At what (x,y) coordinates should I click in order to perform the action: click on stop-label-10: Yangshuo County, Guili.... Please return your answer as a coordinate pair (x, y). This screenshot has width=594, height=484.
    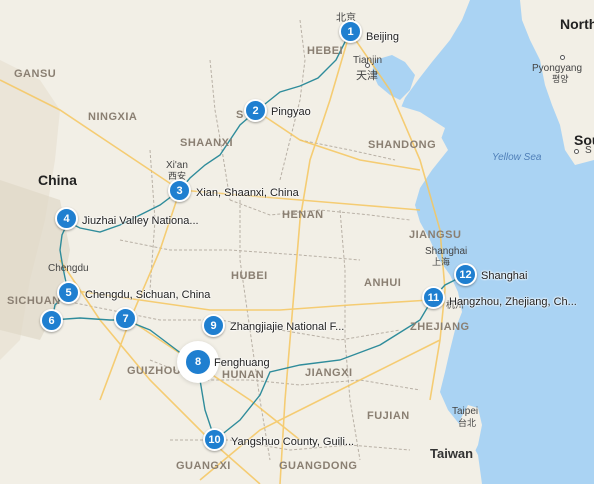
    Looking at the image, I should click on (293, 442).